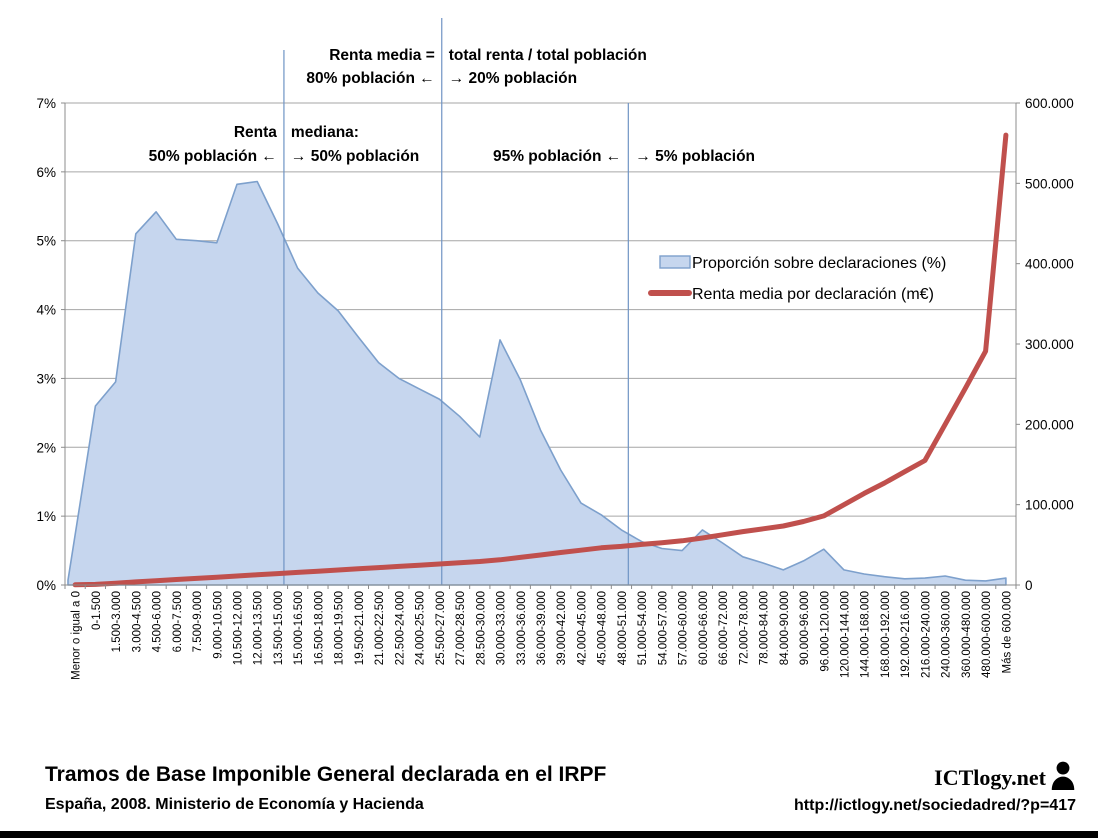 The width and height of the screenshot is (1098, 838). Describe the element at coordinates (765, 628) in the screenshot. I see `x-axis-label: 78.000-84.000` at that location.